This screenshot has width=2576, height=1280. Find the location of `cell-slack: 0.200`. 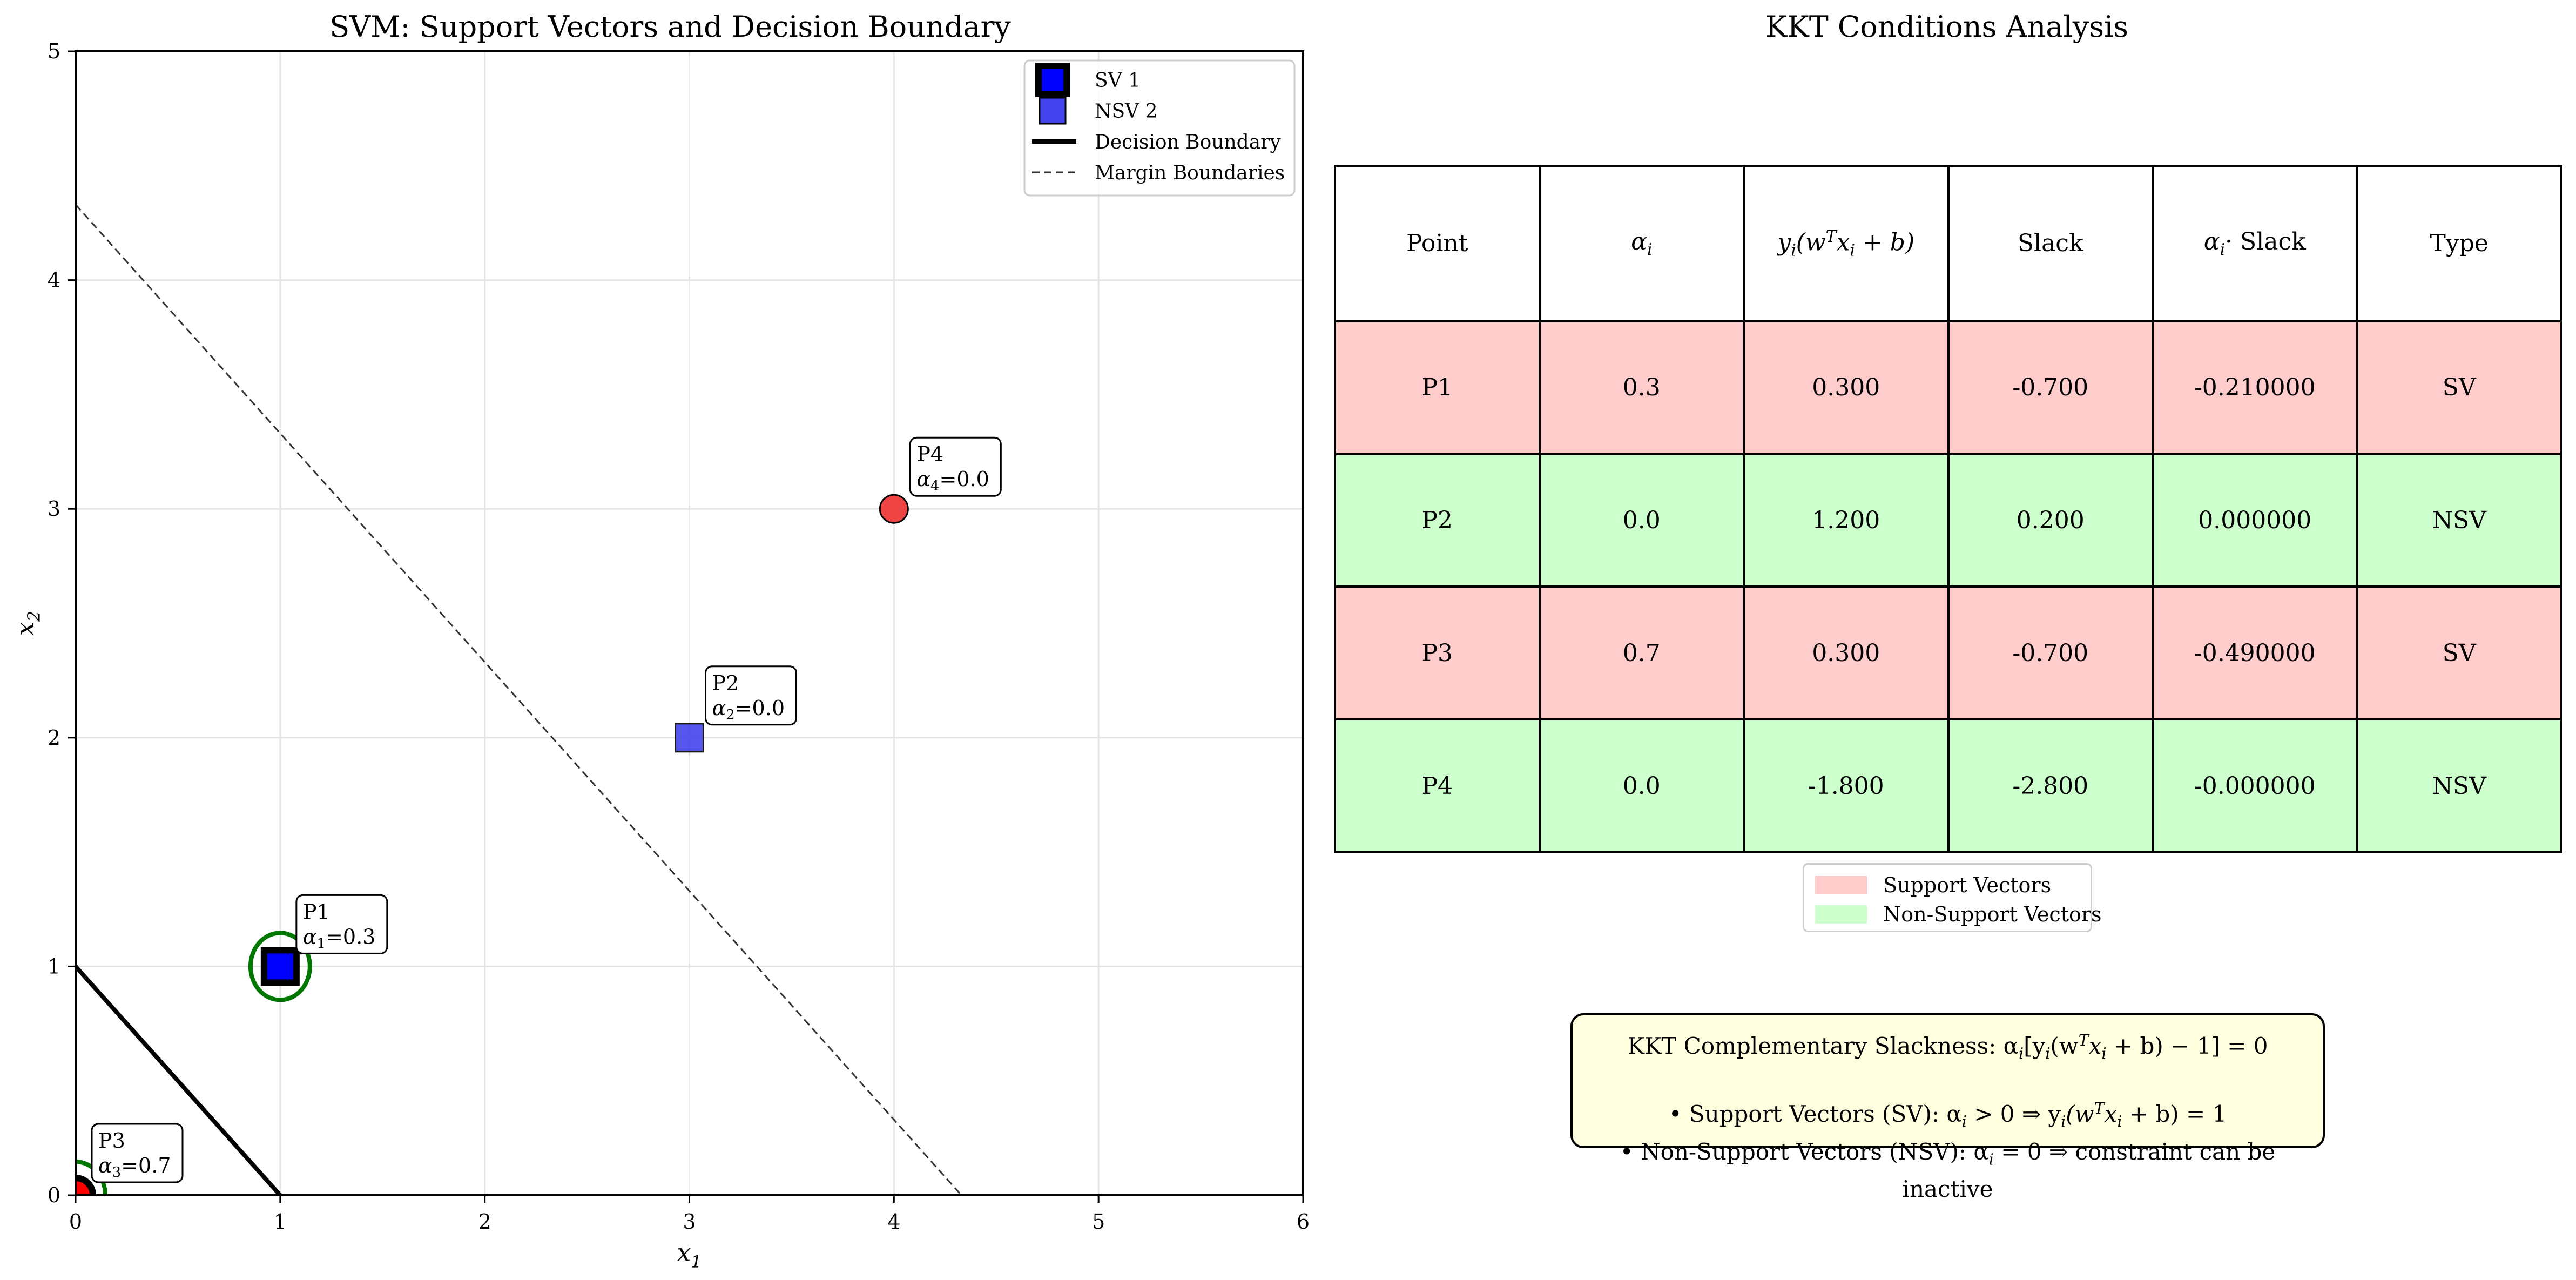

cell-slack: 0.200 is located at coordinates (2050, 520).